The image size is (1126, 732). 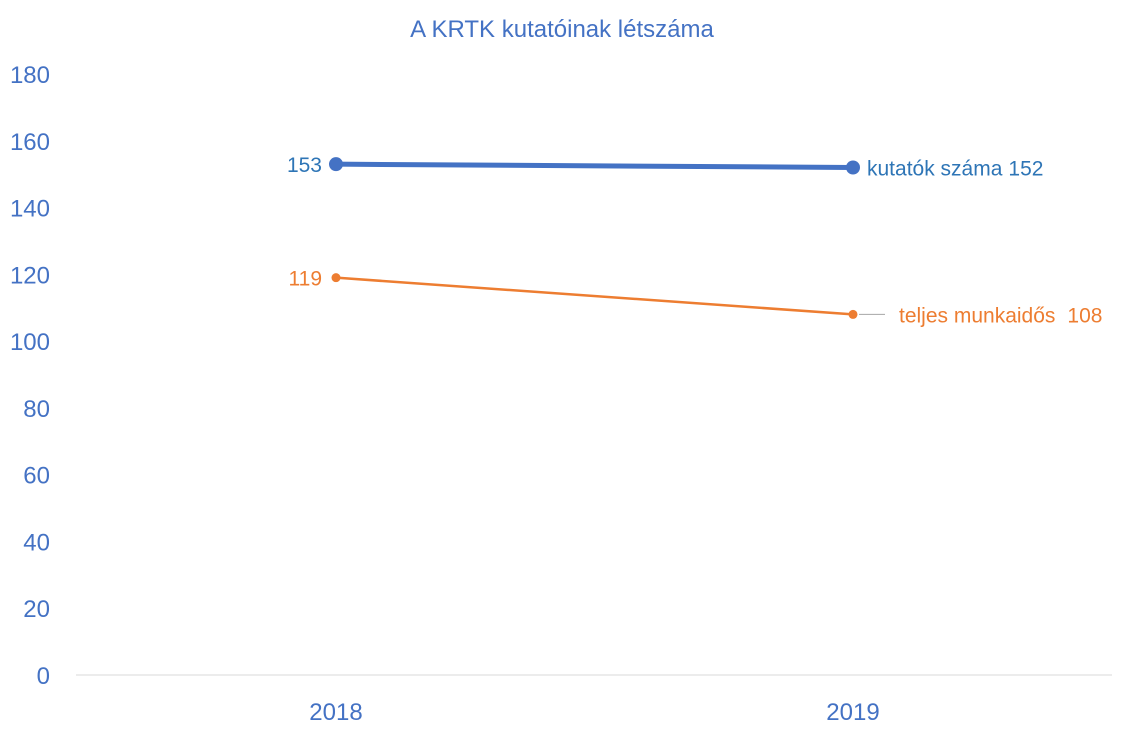 What do you see at coordinates (30, 209) in the screenshot?
I see `y-tick-label: 140` at bounding box center [30, 209].